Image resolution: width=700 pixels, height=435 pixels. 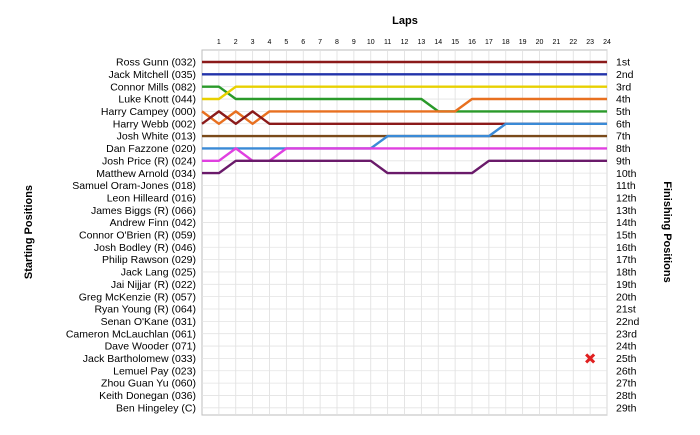 What do you see at coordinates (626, 211) in the screenshot?
I see `finish-position-label: 13th` at bounding box center [626, 211].